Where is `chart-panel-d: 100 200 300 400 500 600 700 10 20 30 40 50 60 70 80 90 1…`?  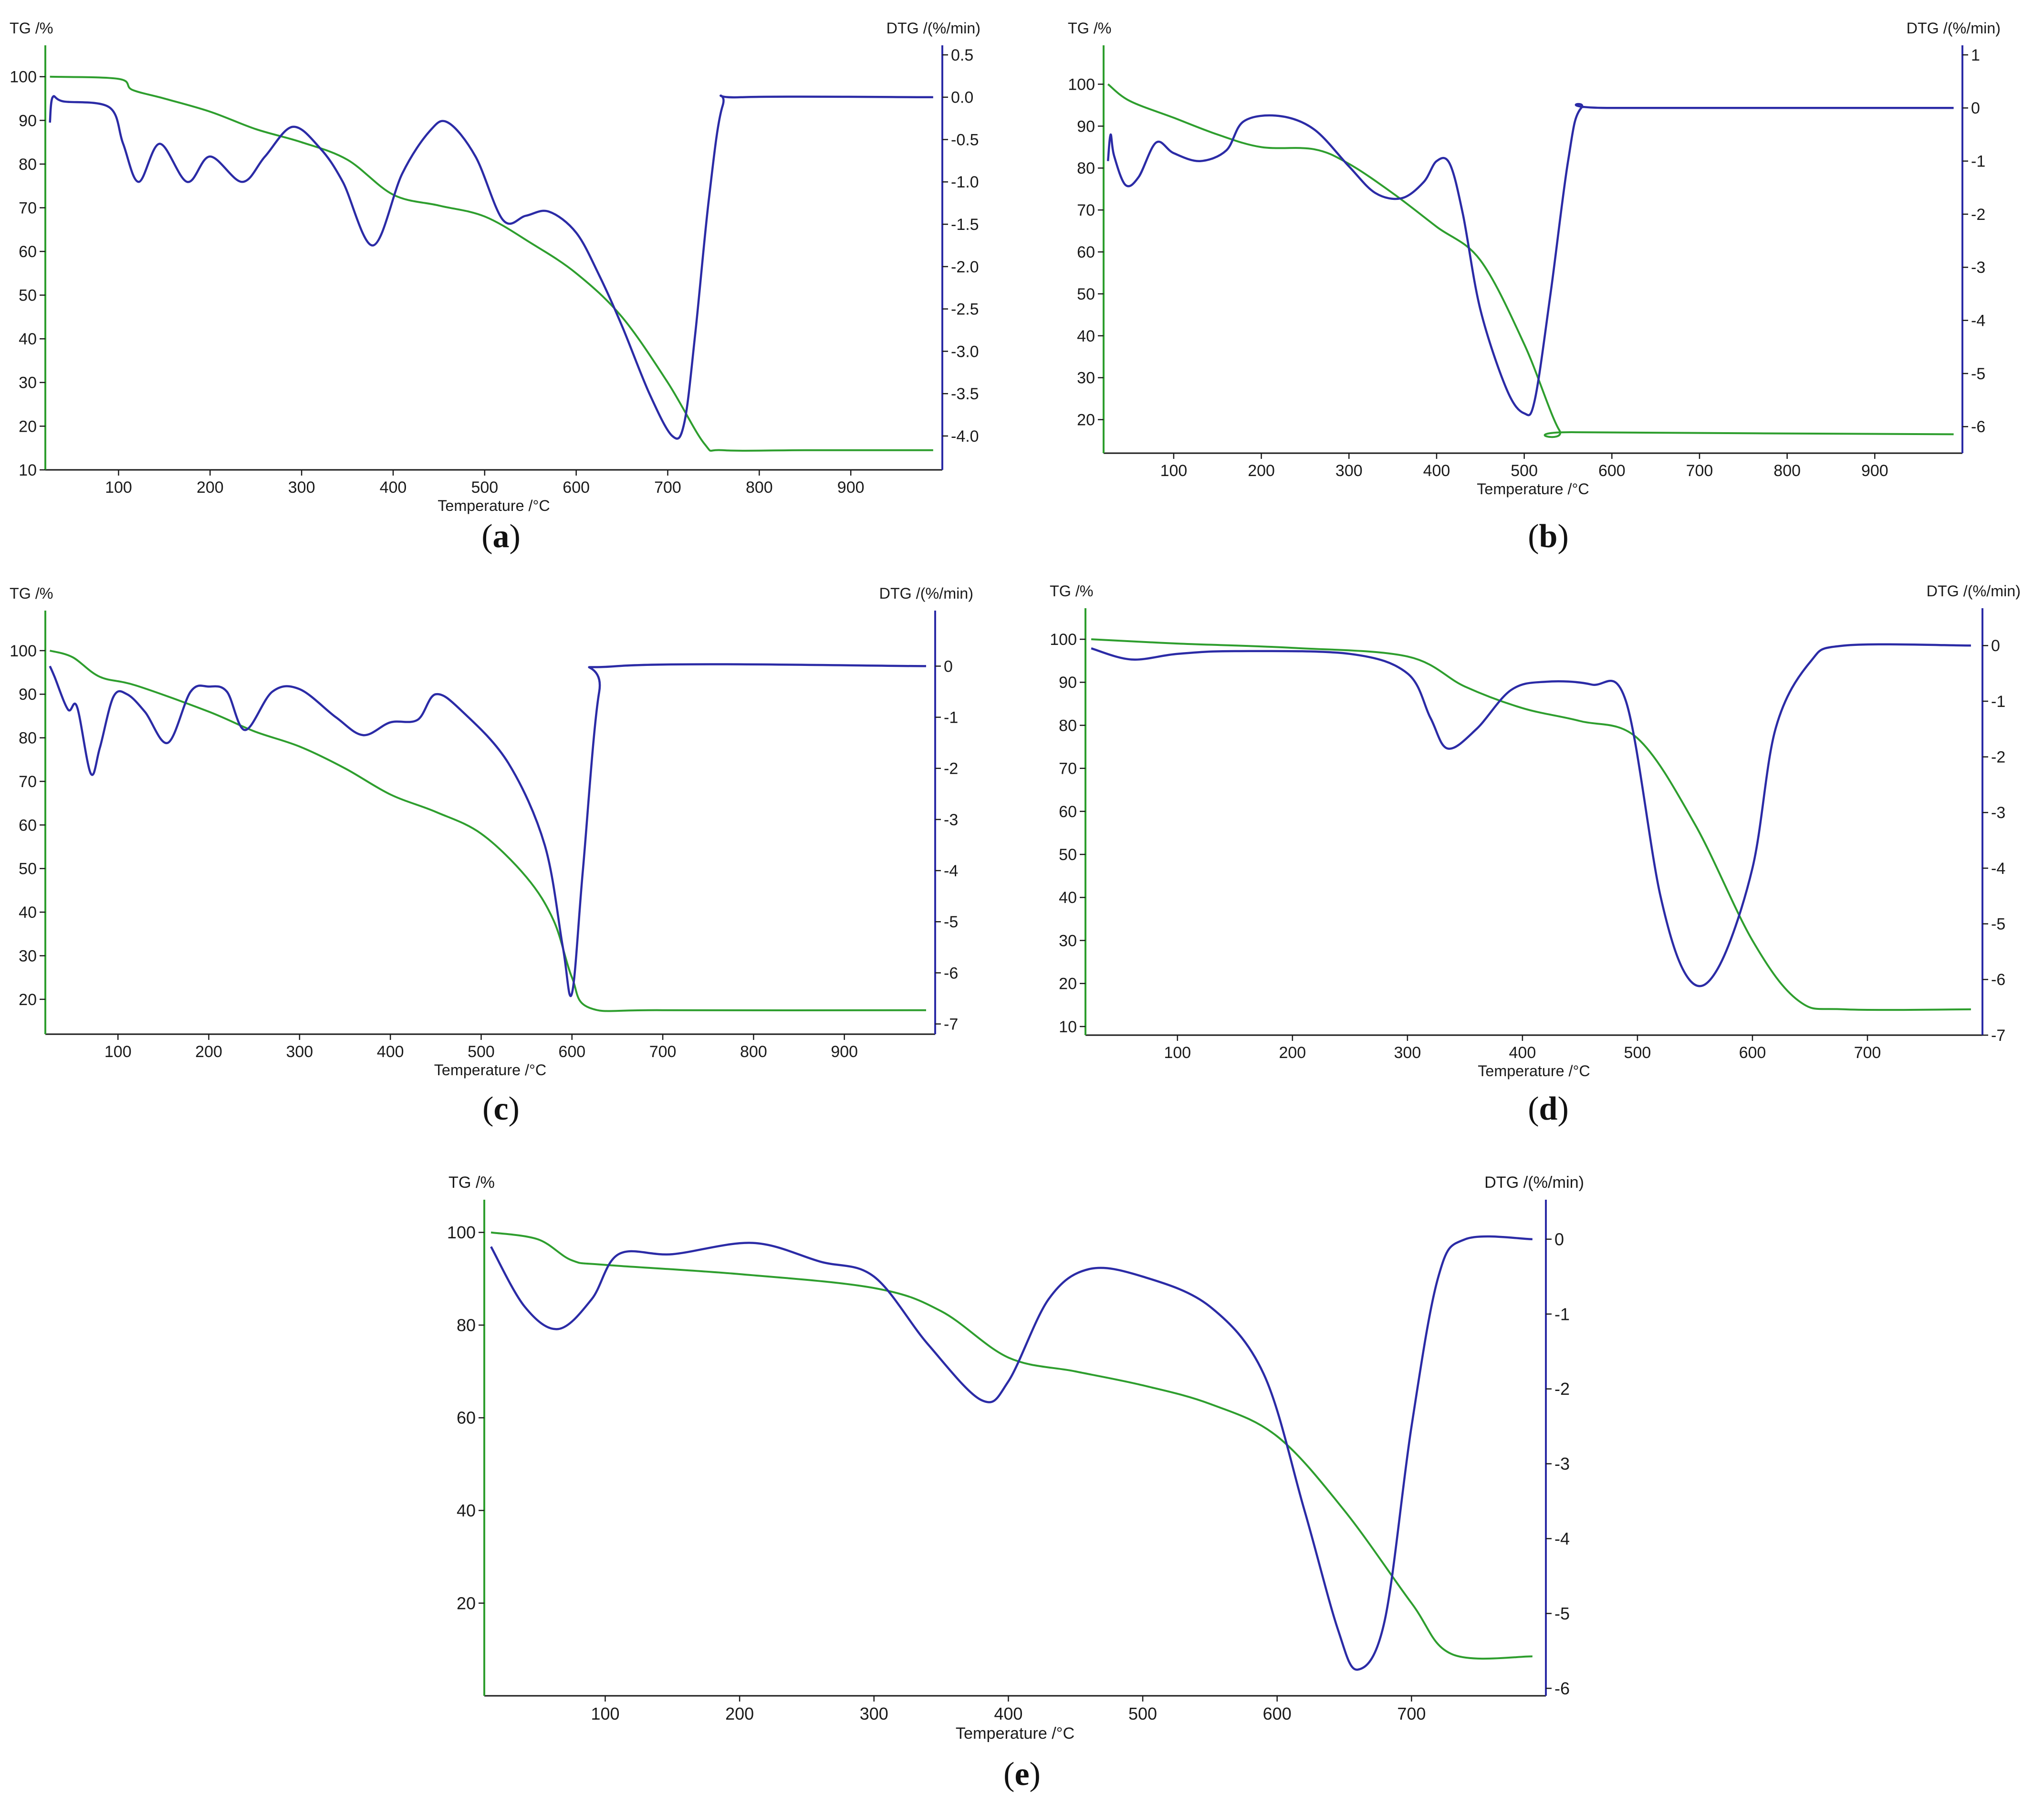
chart-panel-d: 100 200 300 400 500 600 700 10 20 30 40 50 60 70 80 90 1… is located at coordinates (1535, 830).